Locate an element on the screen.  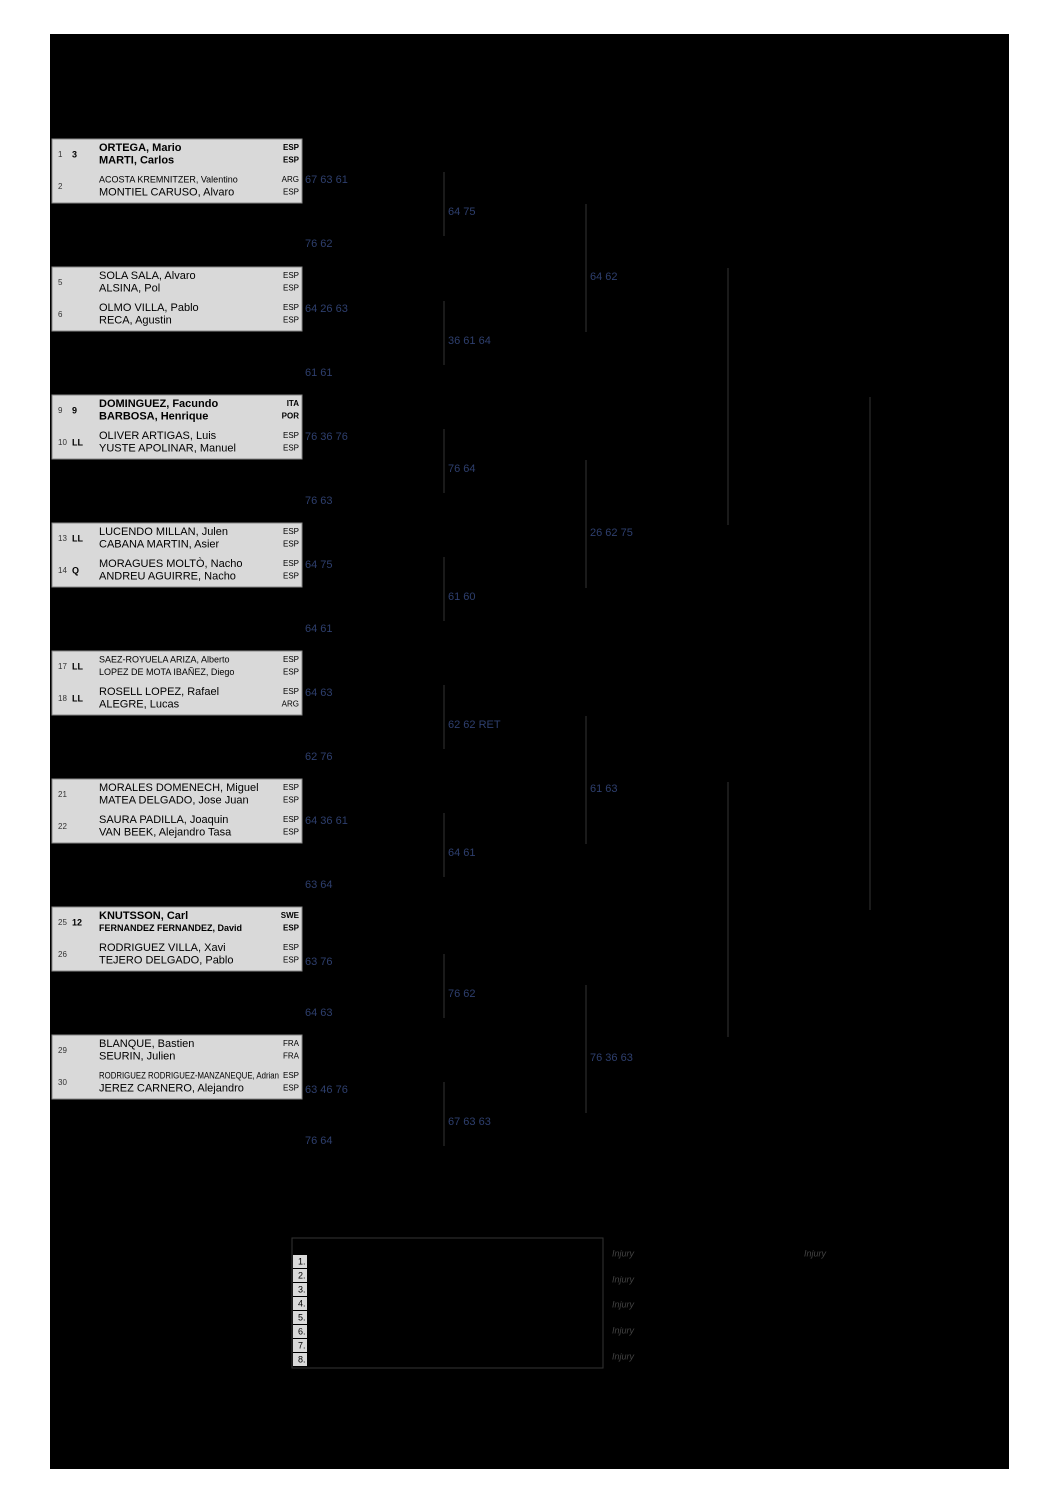
player-name: MORALES DOMENECH, Miguel is located at coordinates (179, 788).